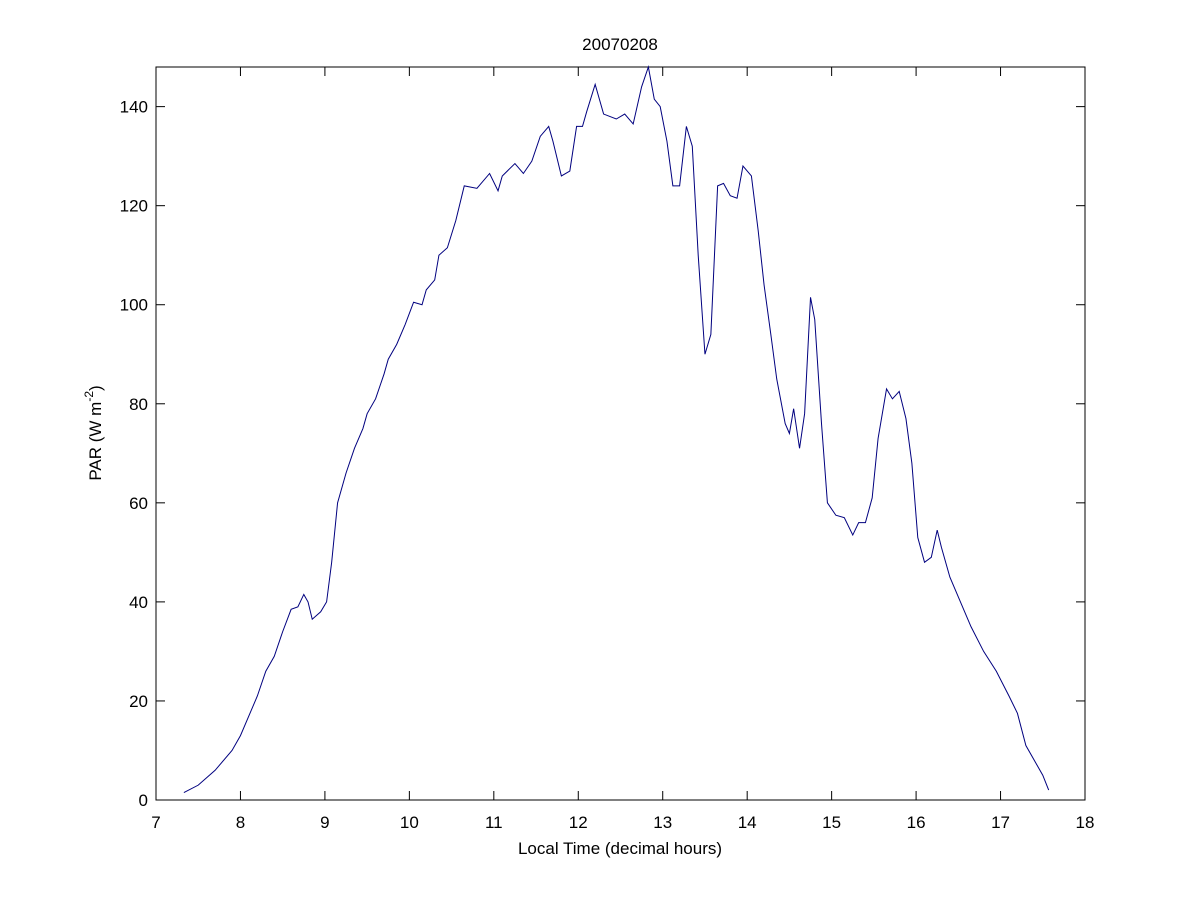  What do you see at coordinates (95, 388) in the screenshot?
I see `y-label-end: )` at bounding box center [95, 388].